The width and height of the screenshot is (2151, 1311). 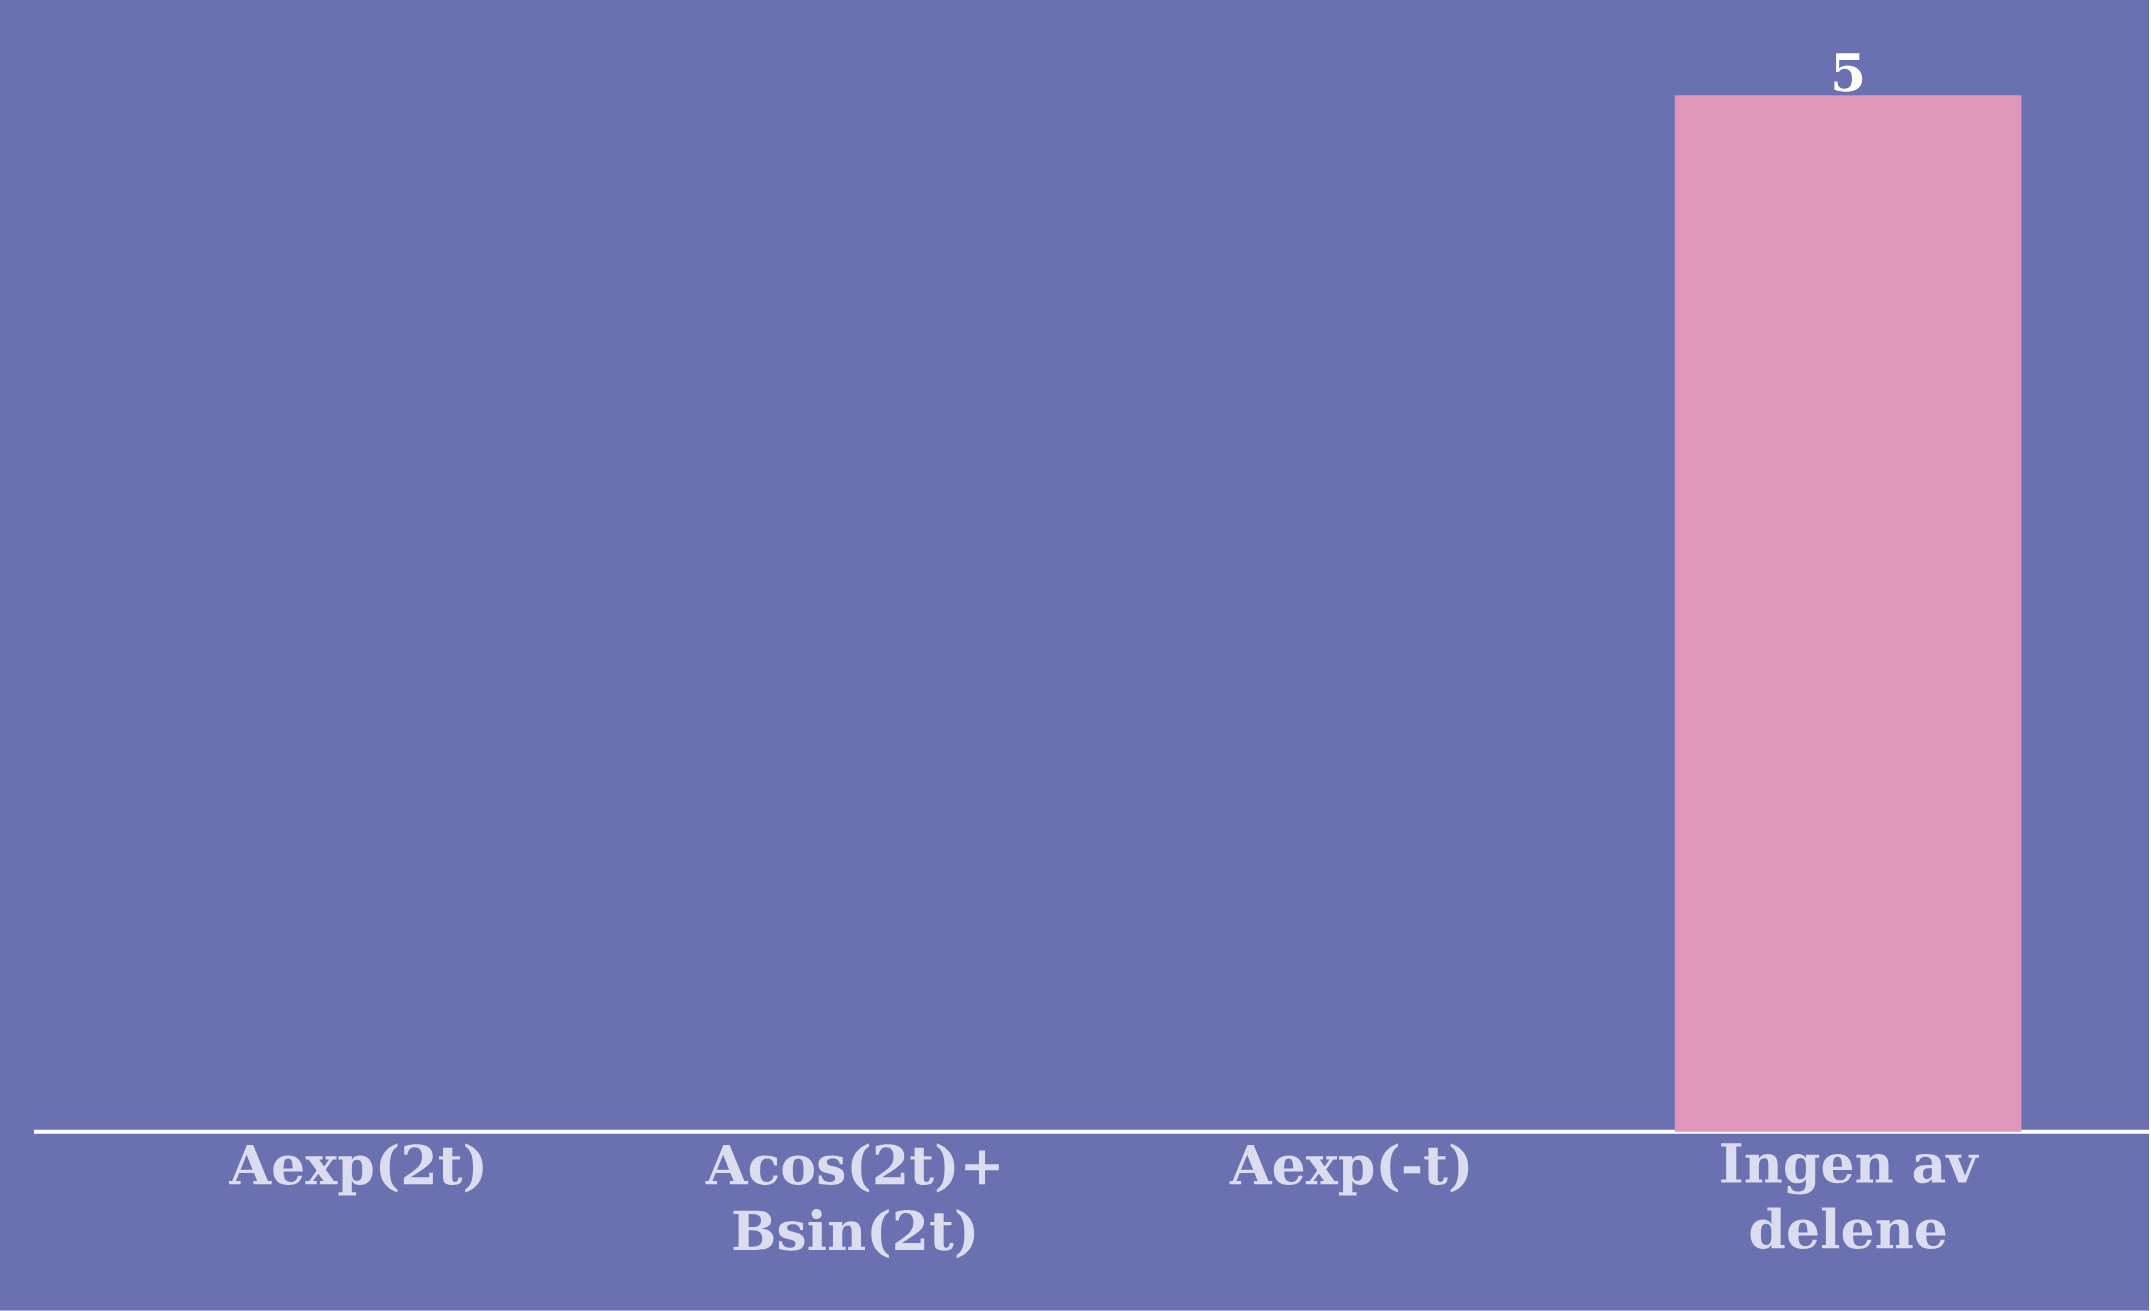 I want to click on data-label: 5, so click(x=1848, y=72).